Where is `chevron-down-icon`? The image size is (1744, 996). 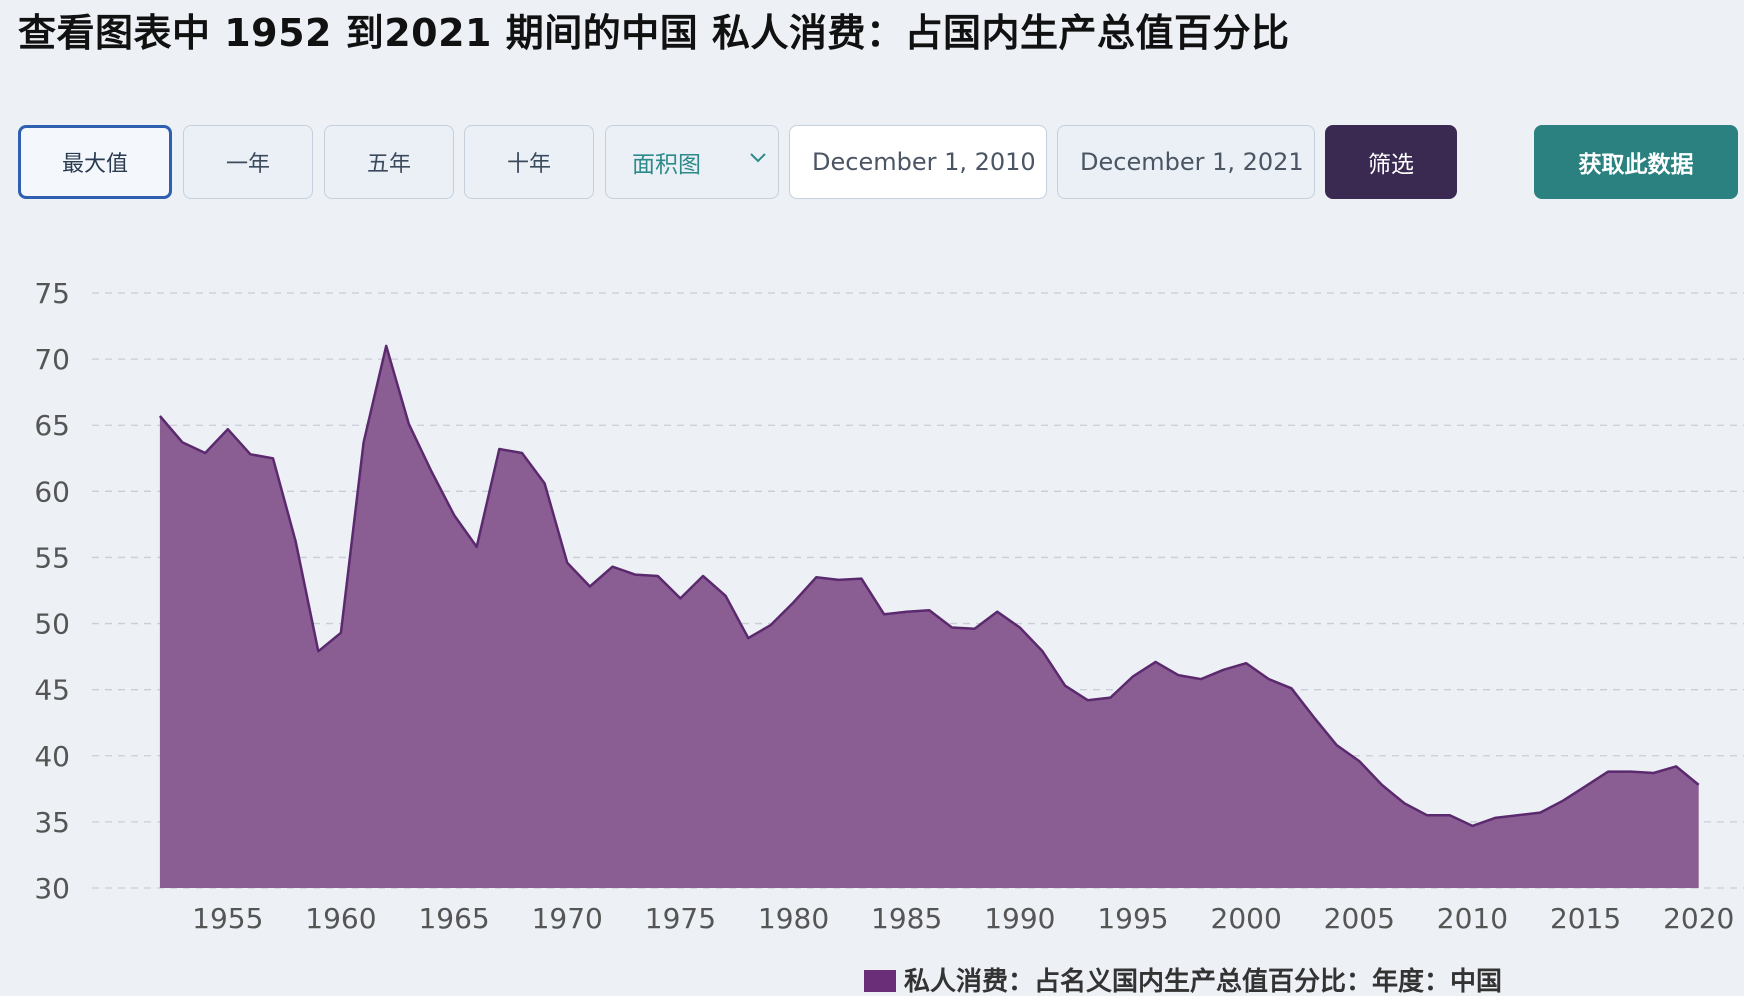 chevron-down-icon is located at coordinates (758, 158).